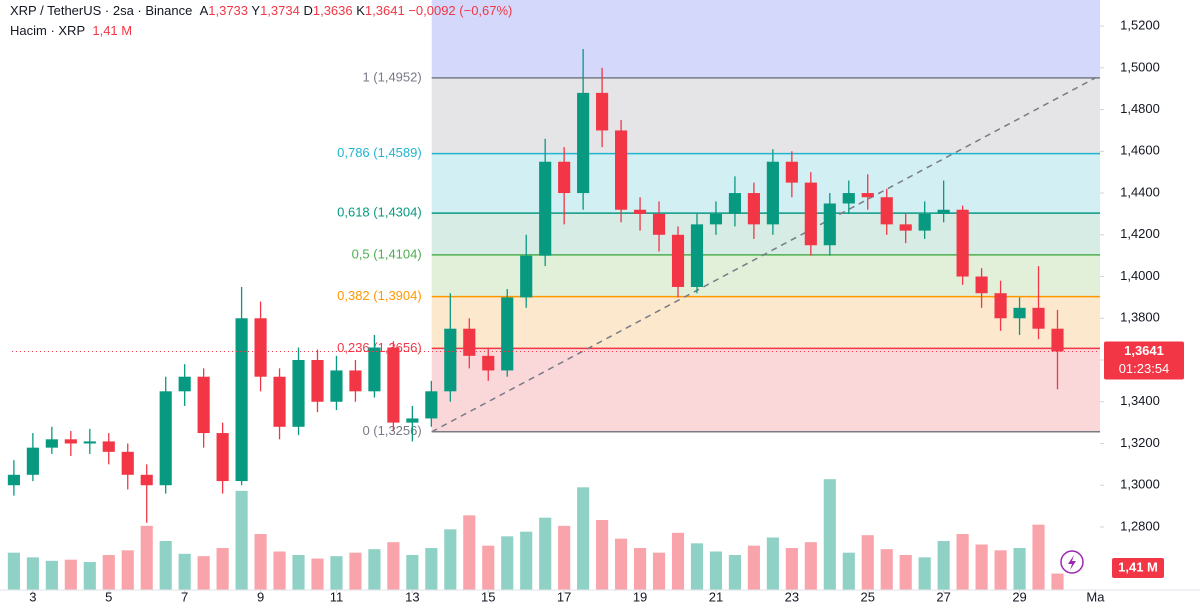 The height and width of the screenshot is (616, 1200). Describe the element at coordinates (1140, 525) in the screenshot. I see `y-tick-label: 1,2800` at that location.